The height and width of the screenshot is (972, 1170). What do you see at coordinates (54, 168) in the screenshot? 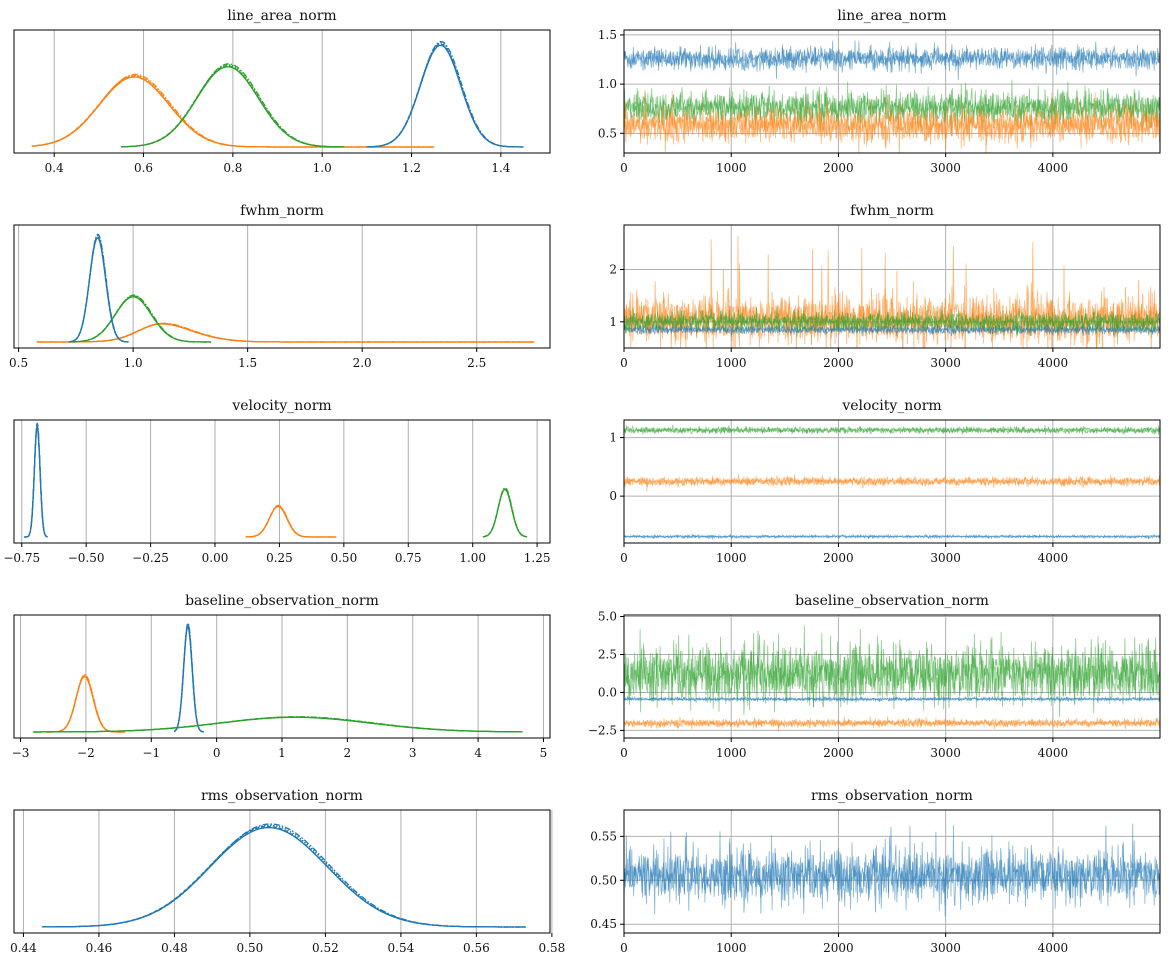
I see `x-tick-label: 0.4` at bounding box center [54, 168].